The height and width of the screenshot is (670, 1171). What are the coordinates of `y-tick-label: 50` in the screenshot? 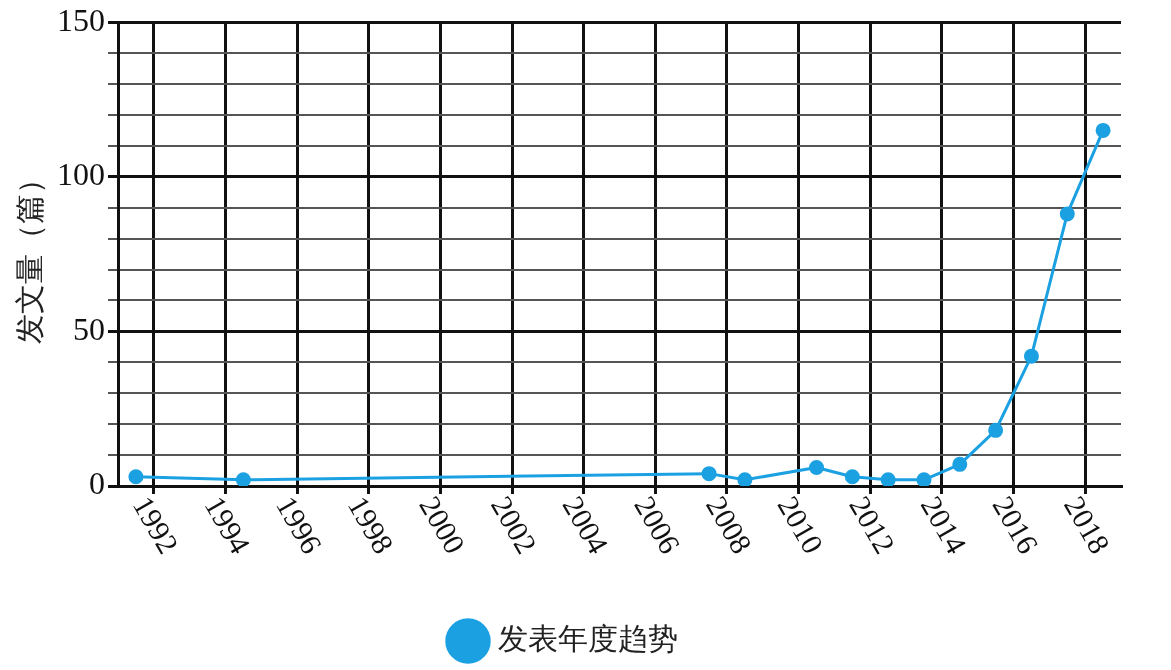 It's located at (89, 328).